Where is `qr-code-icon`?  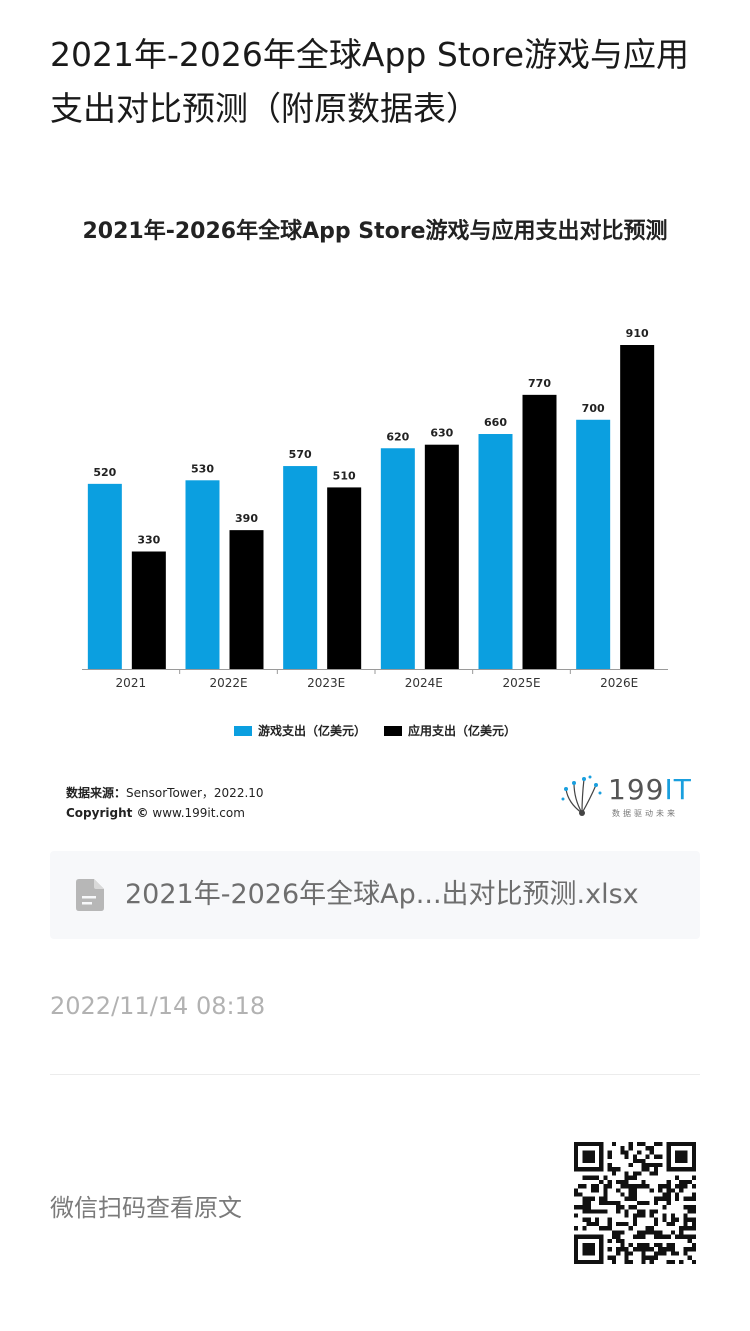 qr-code-icon is located at coordinates (635, 1203).